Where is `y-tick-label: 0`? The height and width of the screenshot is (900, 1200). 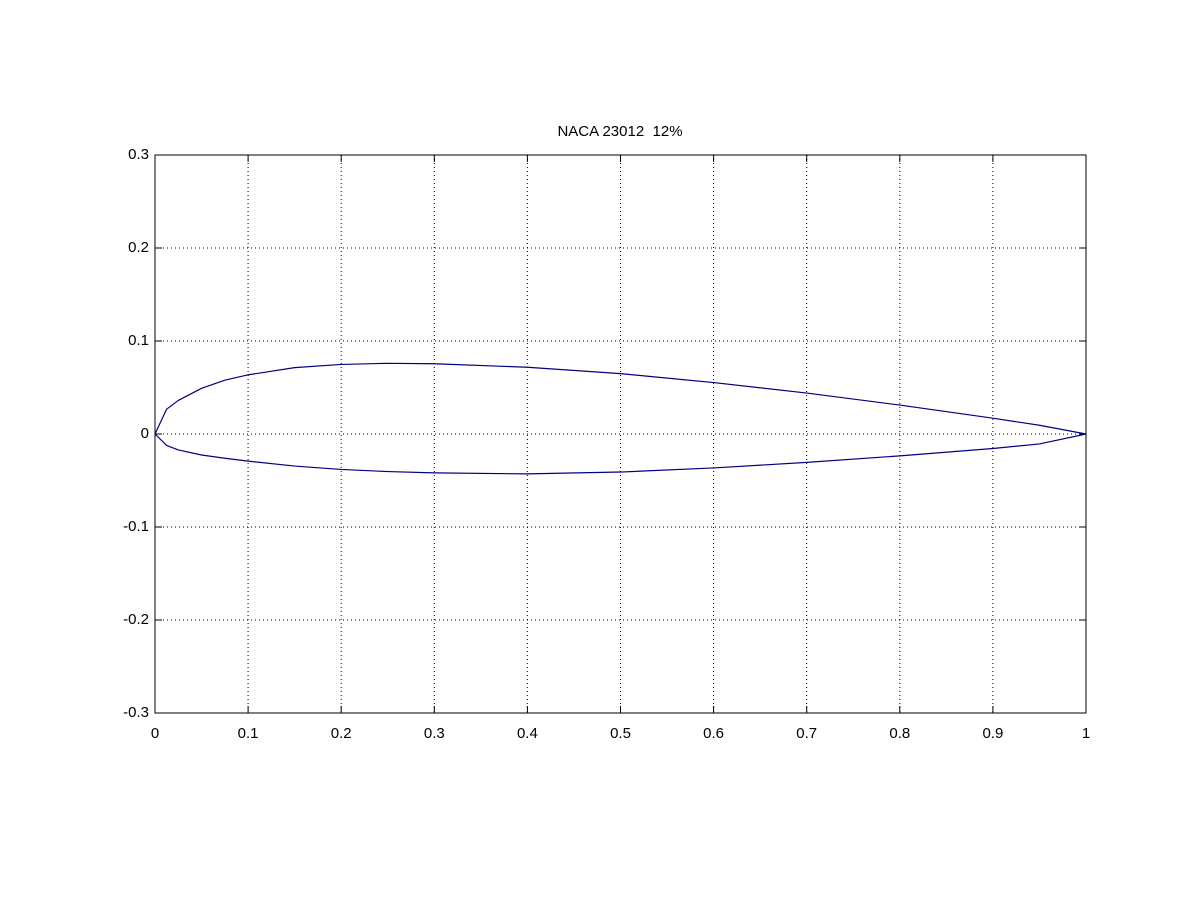 y-tick-label: 0 is located at coordinates (145, 433).